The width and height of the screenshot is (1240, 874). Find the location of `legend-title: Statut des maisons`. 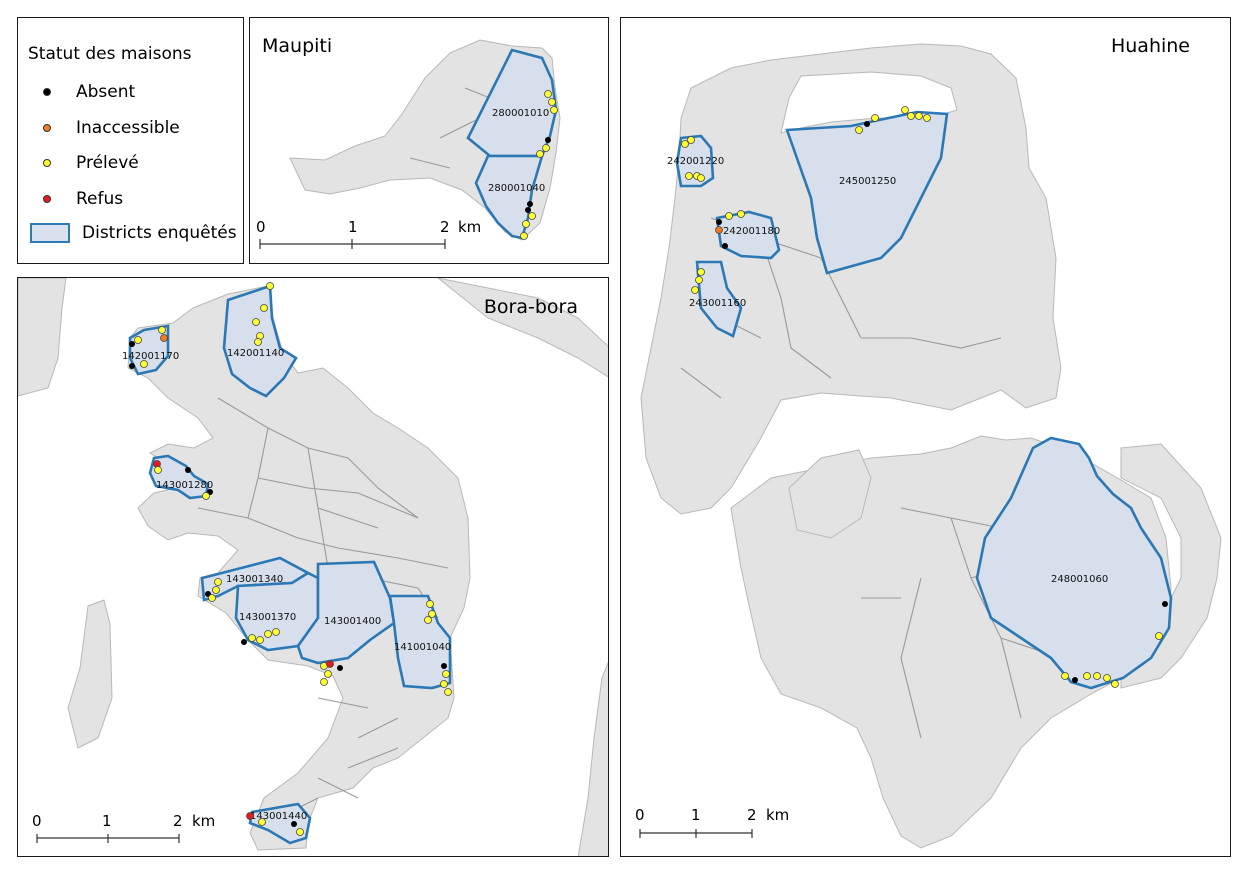

legend-title: Statut des maisons is located at coordinates (110, 54).